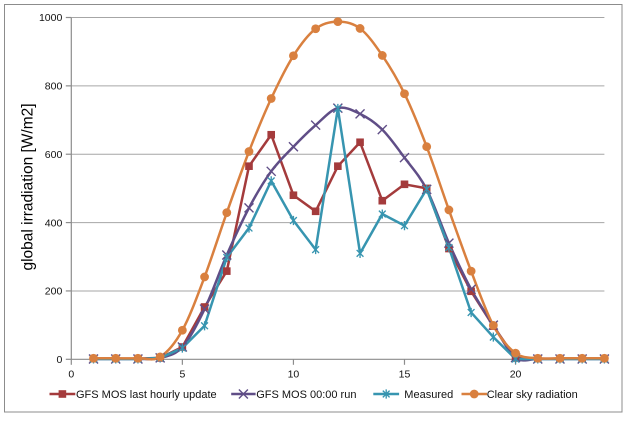  I want to click on svg-text: GFS MOS 00:00 run, so click(306, 395).